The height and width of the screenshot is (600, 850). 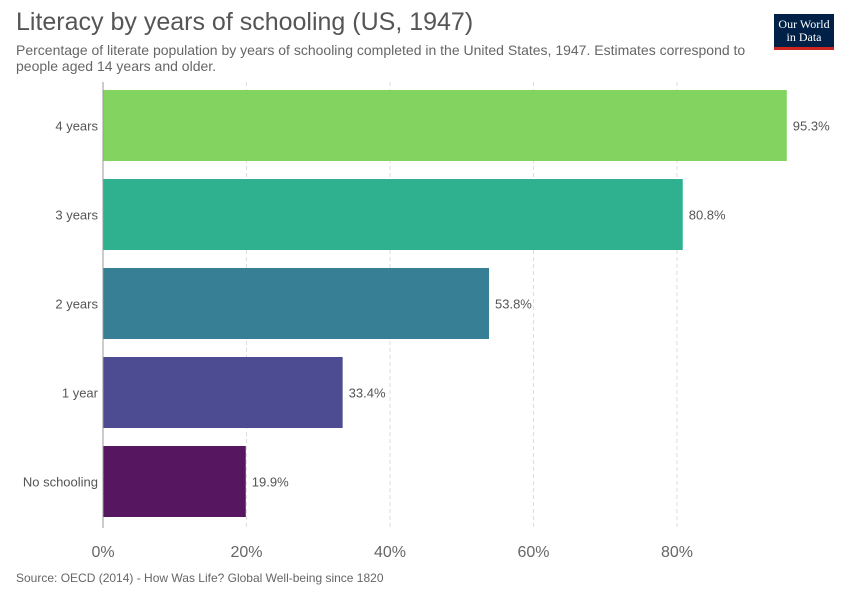 I want to click on logo-line-2: in Data, so click(x=804, y=37).